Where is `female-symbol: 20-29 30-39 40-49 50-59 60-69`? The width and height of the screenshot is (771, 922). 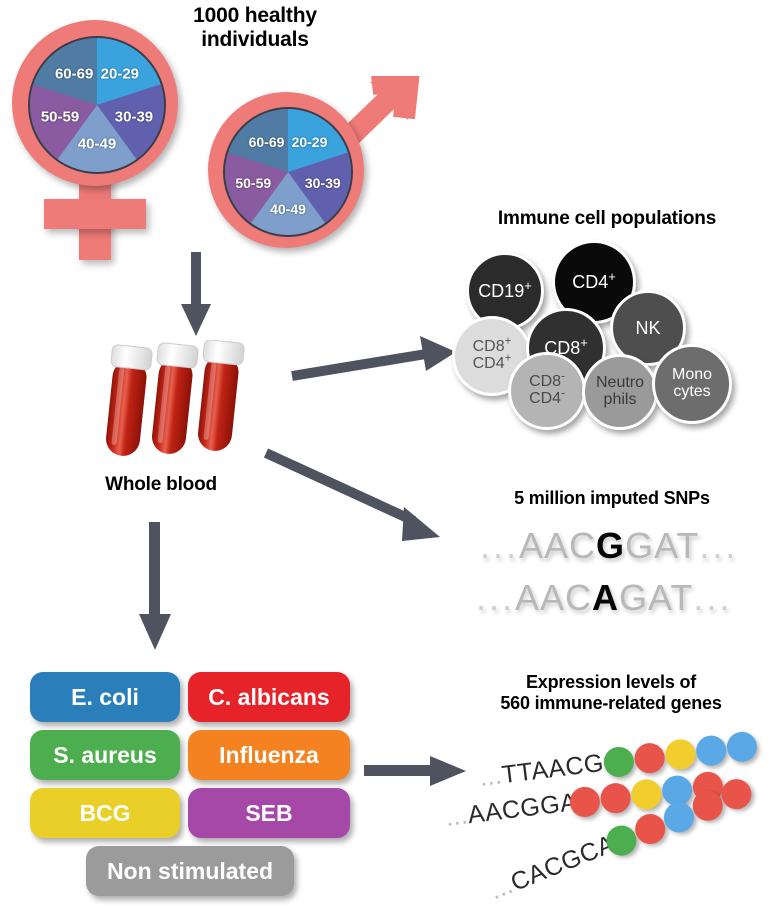
female-symbol: 20-29 30-39 40-49 50-59 60-69 is located at coordinates (116, 137).